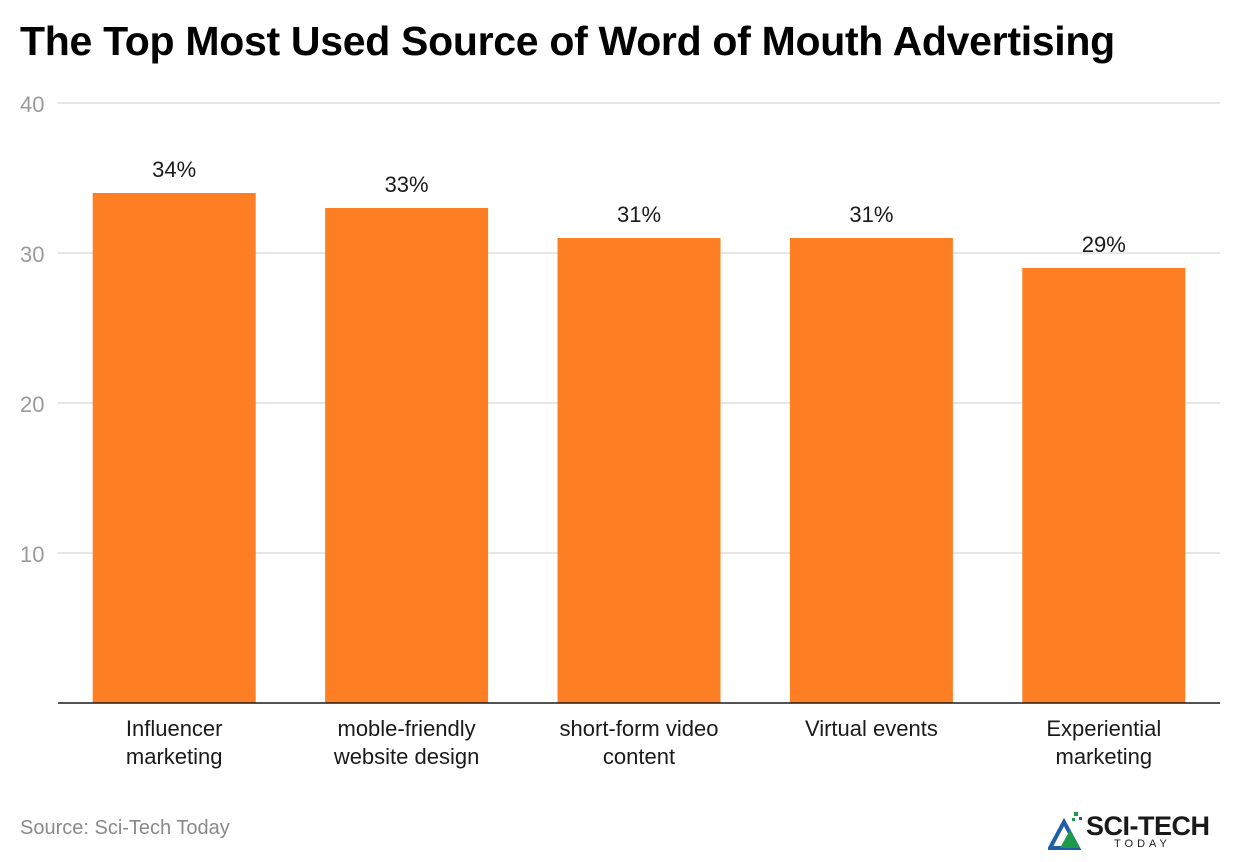 The width and height of the screenshot is (1240, 862). What do you see at coordinates (125, 828) in the screenshot?
I see `source-note: Source: Sci-Tech Today` at bounding box center [125, 828].